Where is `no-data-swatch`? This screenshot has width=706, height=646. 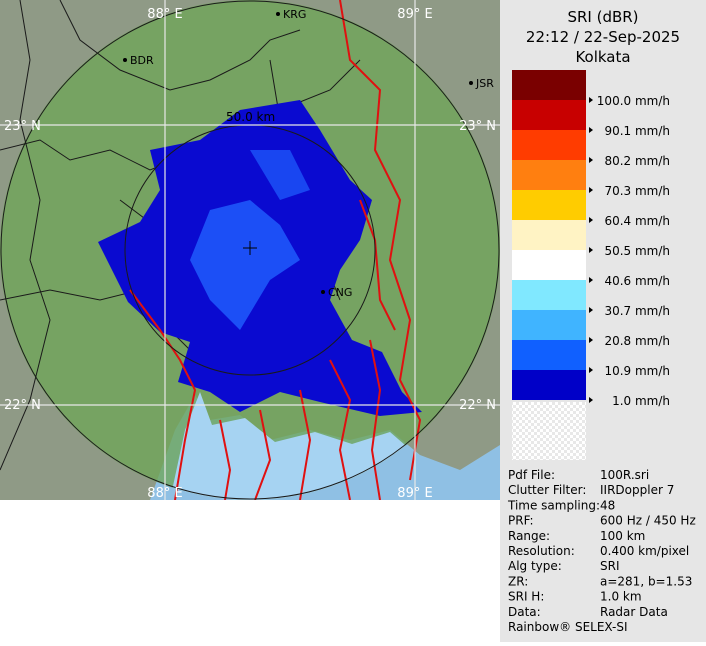
no-data-swatch is located at coordinates (549, 431).